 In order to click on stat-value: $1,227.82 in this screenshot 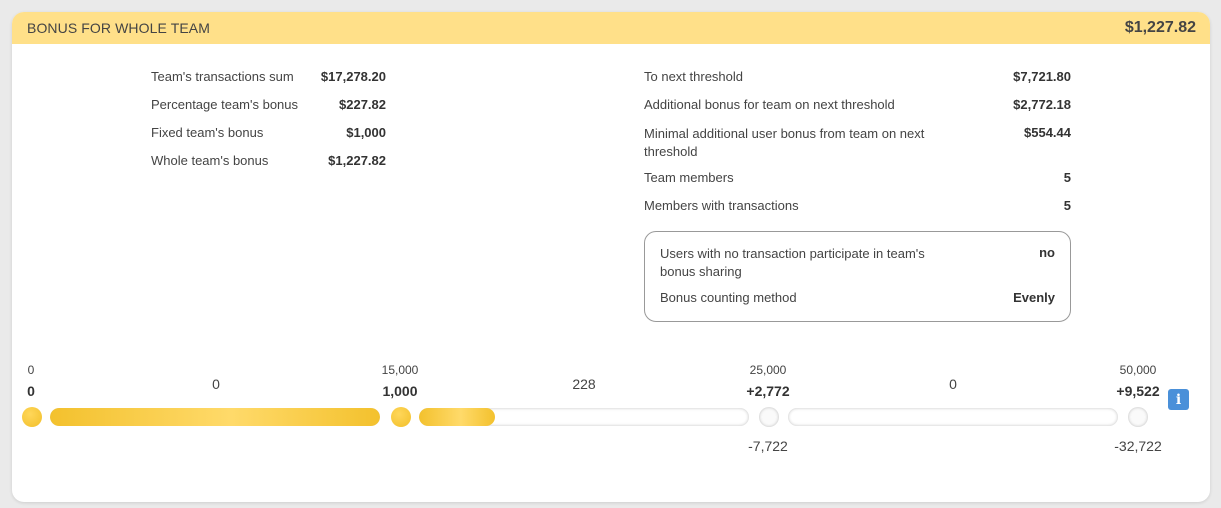, I will do `click(357, 160)`.